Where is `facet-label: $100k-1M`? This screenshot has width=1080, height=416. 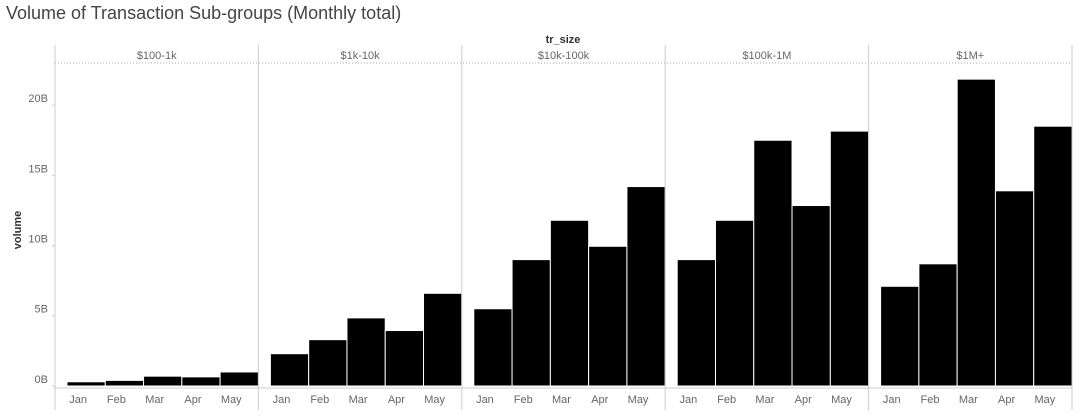 facet-label: $100k-1M is located at coordinates (766, 56).